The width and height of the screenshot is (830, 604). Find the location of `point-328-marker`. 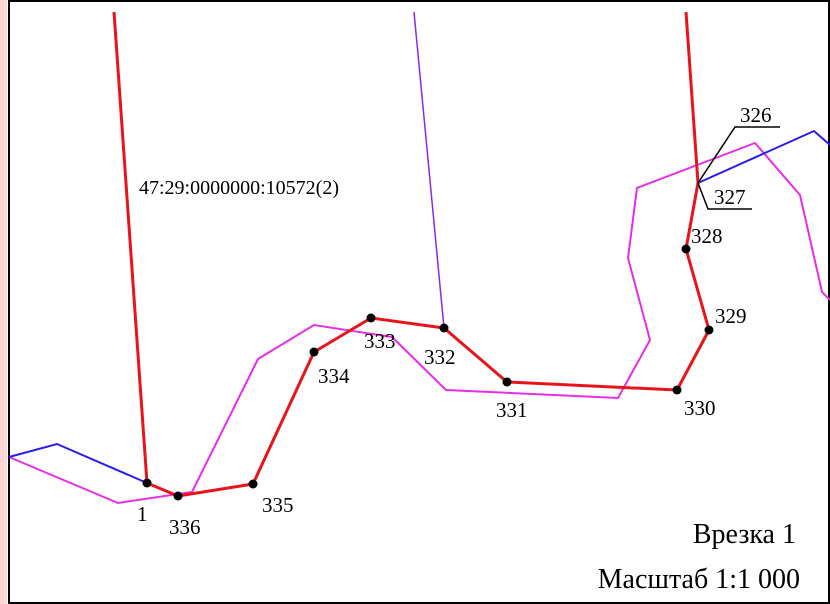

point-328-marker is located at coordinates (686, 249).